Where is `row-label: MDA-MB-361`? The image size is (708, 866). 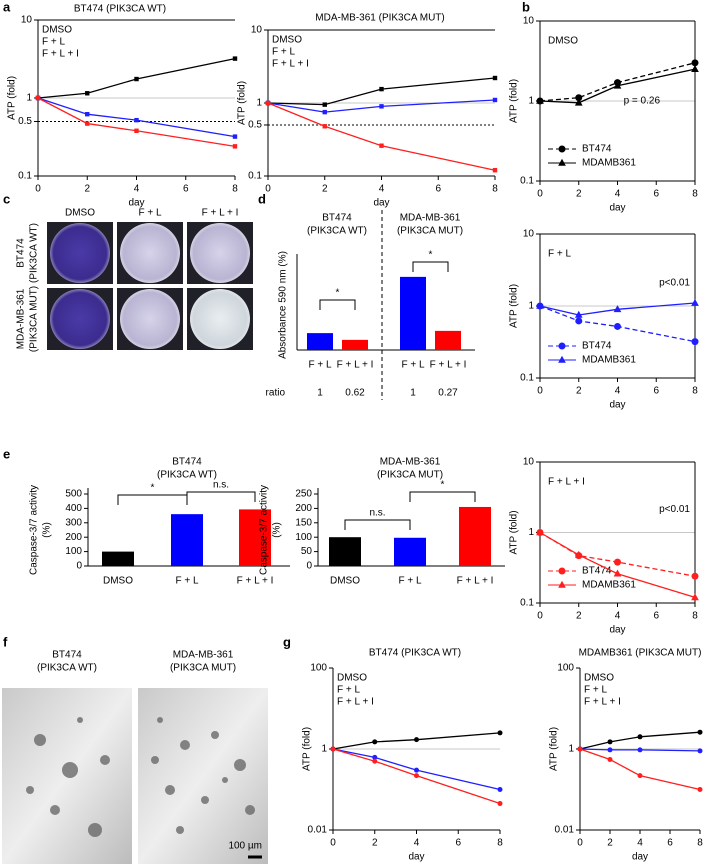
row-label: MDA-MB-361 is located at coordinates (21, 318).